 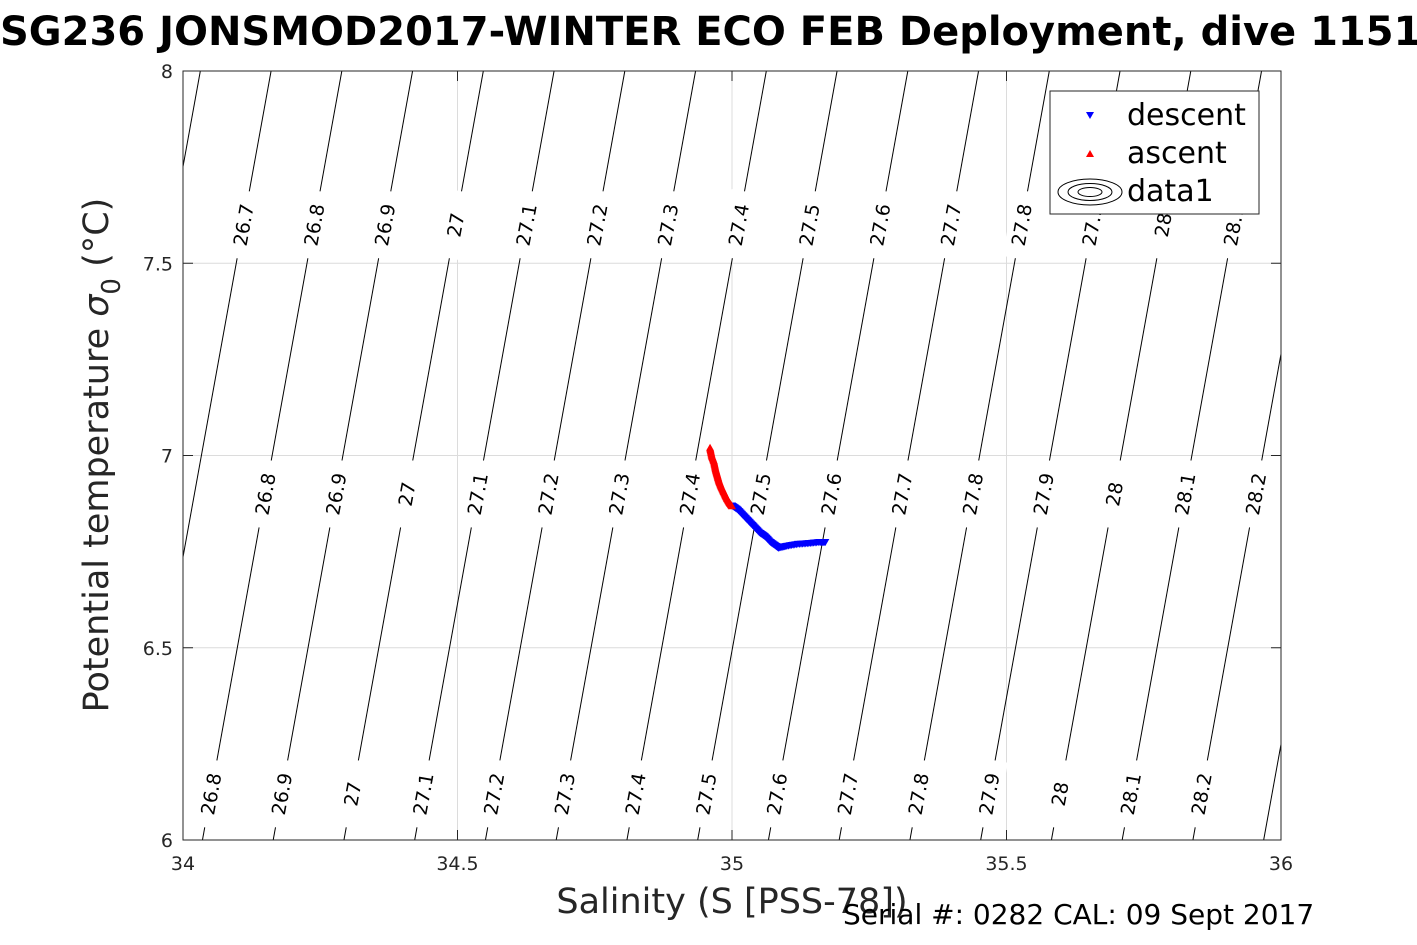 I want to click on x-tick-label: 35, so click(x=732, y=864).